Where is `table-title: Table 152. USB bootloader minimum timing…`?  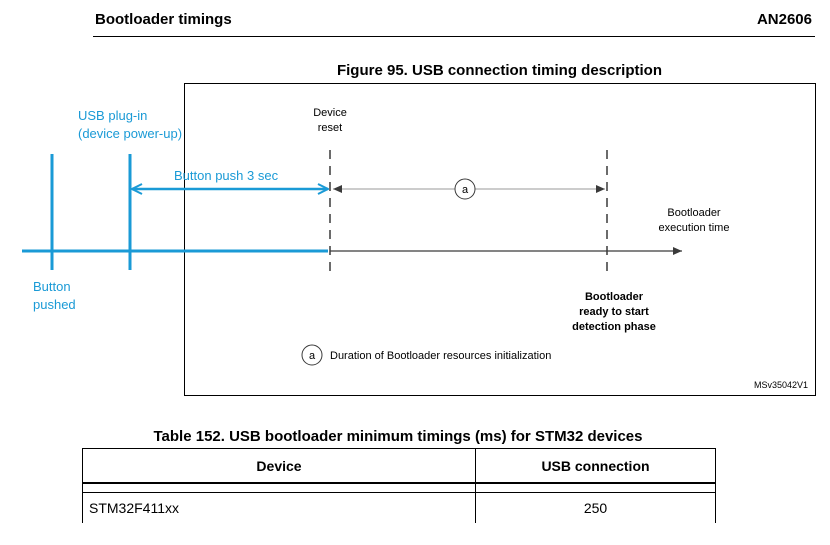 table-title: Table 152. USB bootloader minimum timing… is located at coordinates (398, 436).